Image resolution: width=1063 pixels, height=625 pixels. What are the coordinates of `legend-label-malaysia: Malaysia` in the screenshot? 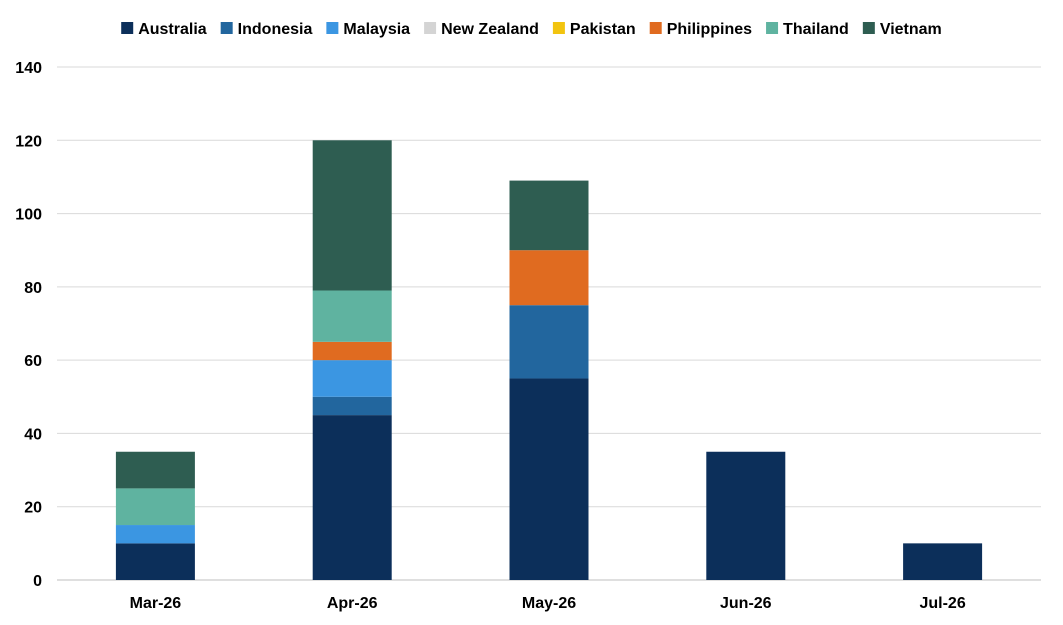 It's located at (376, 29).